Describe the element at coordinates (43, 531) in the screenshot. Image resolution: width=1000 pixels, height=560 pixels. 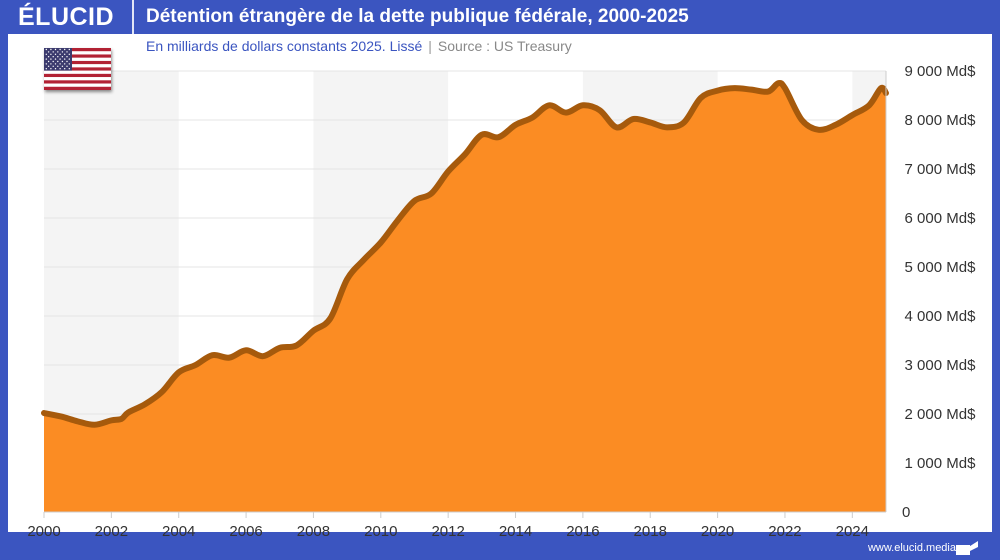
I see `x-tick-label: 2000` at that location.